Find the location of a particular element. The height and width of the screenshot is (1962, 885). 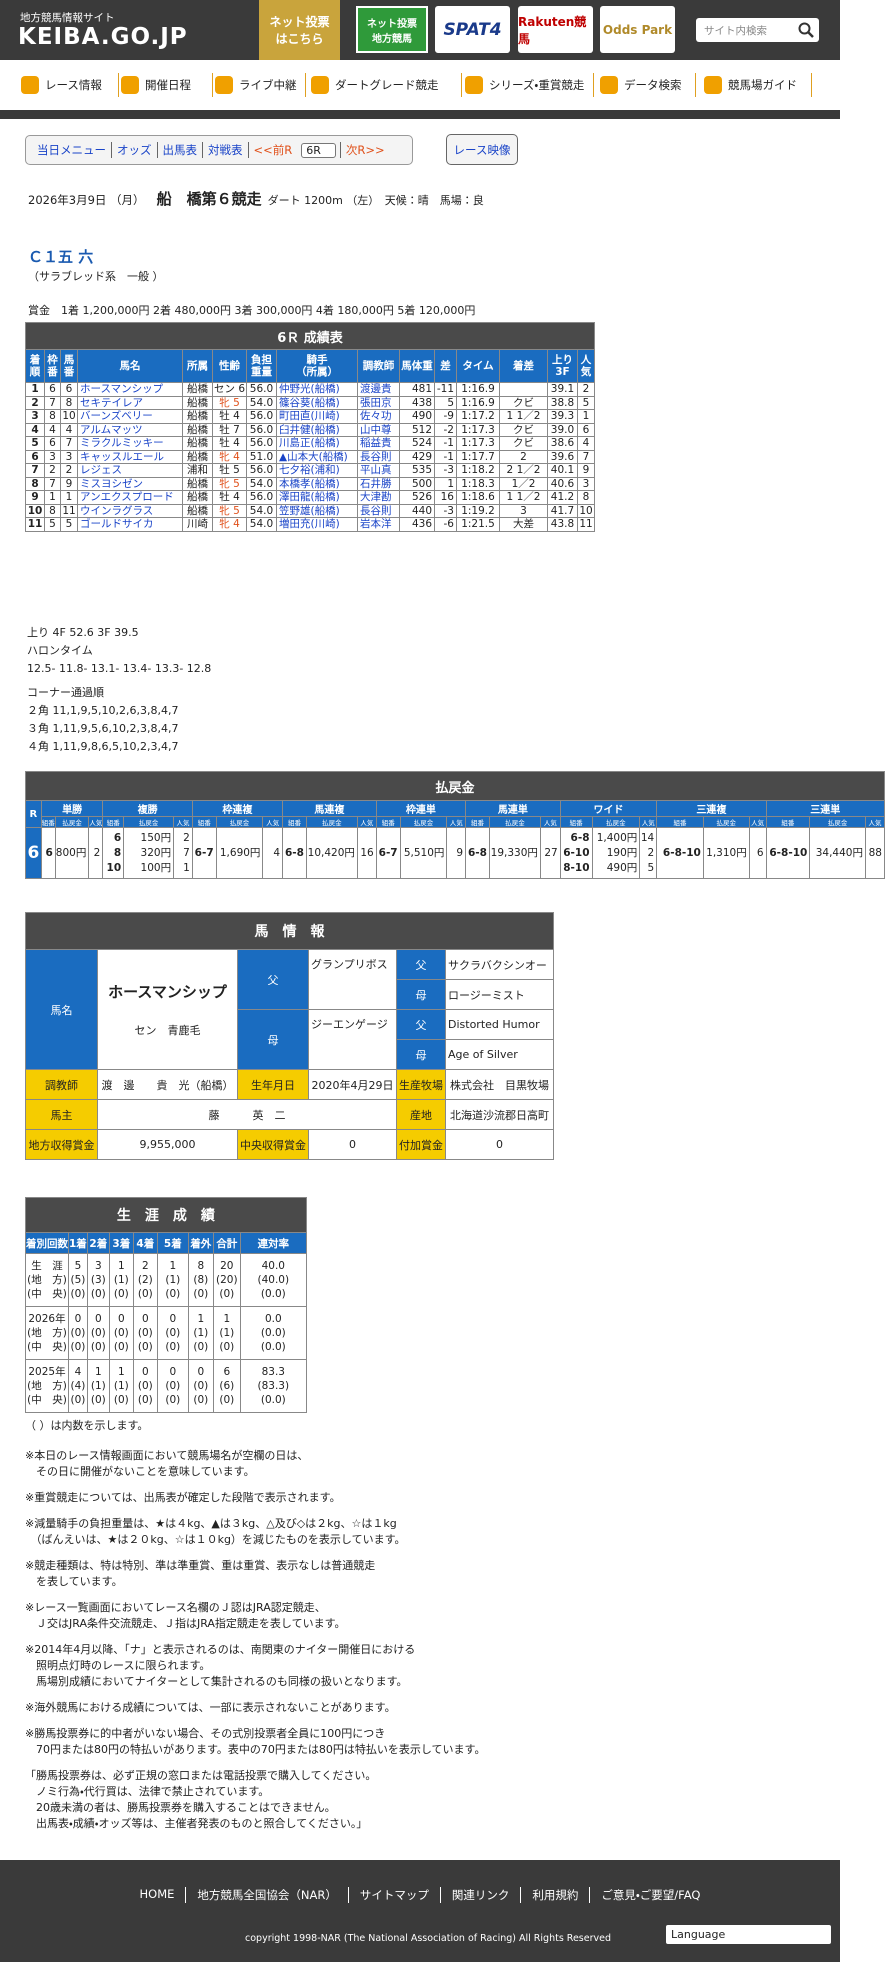

search-icon is located at coordinates (806, 30).